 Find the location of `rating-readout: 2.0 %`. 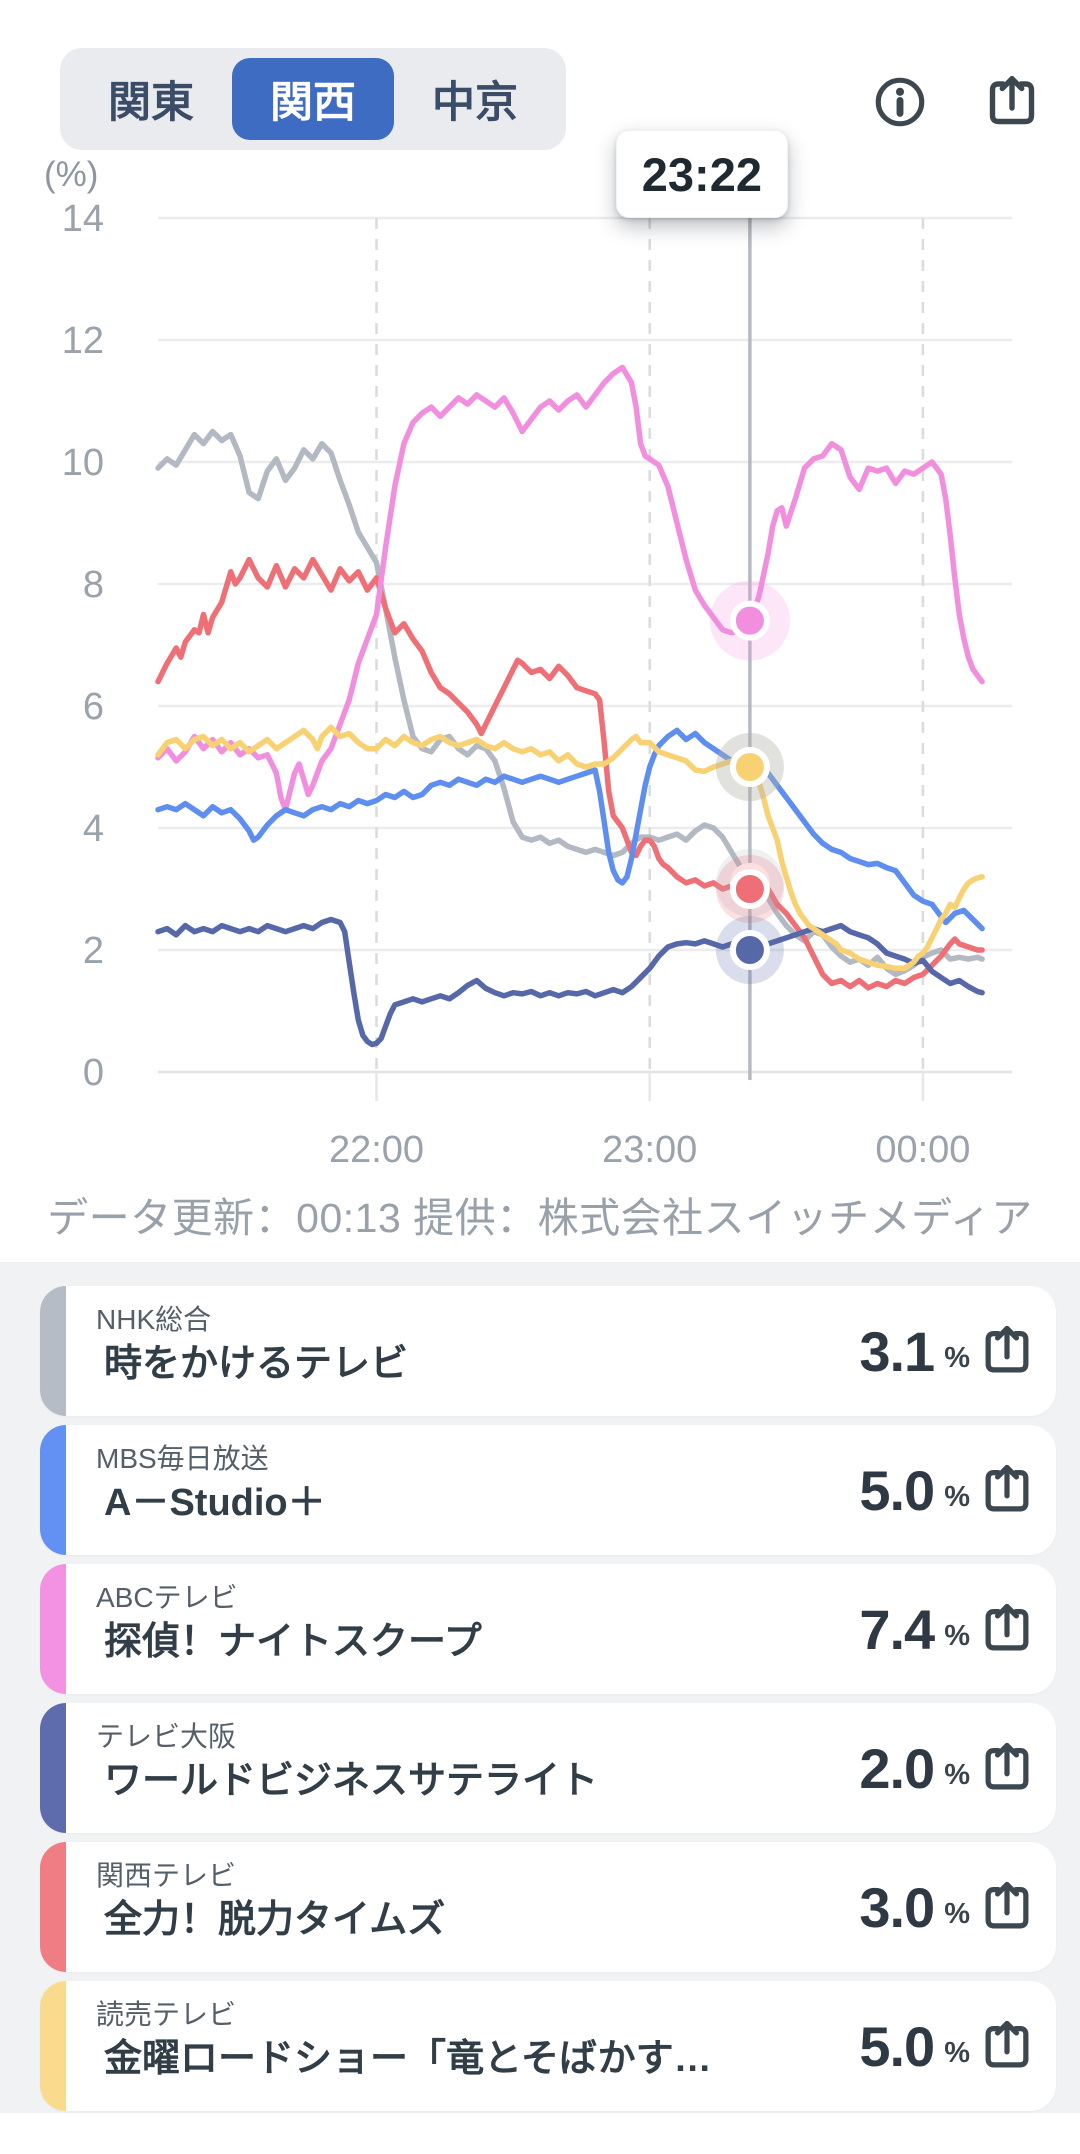

rating-readout: 2.0 % is located at coordinates (914, 1768).